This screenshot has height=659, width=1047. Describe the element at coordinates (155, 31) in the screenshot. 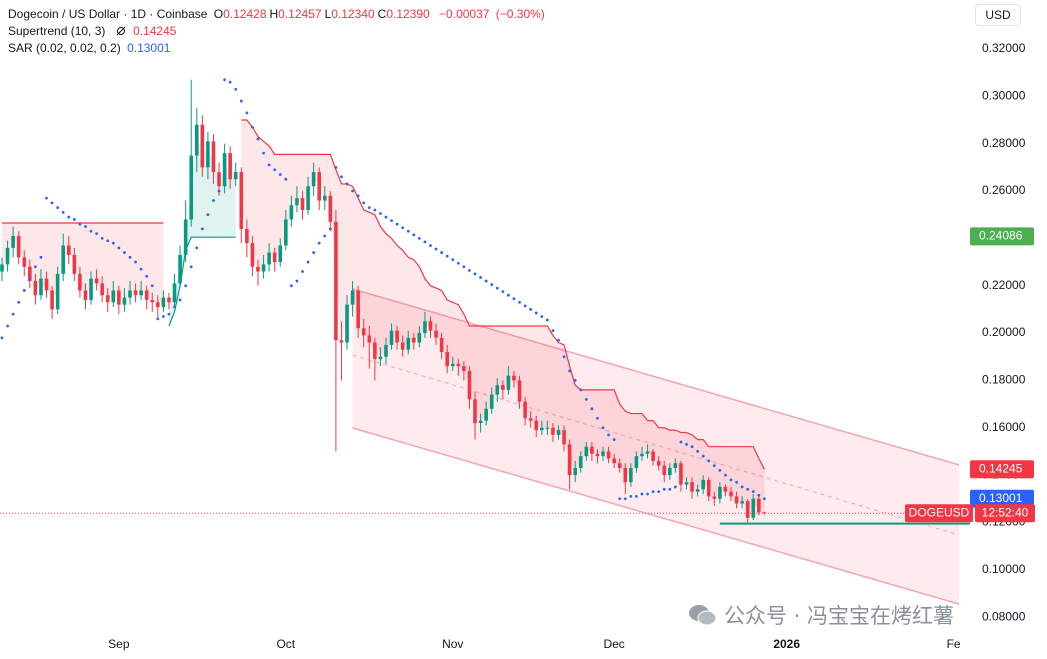

I see `indicator-value: 0.14245` at that location.